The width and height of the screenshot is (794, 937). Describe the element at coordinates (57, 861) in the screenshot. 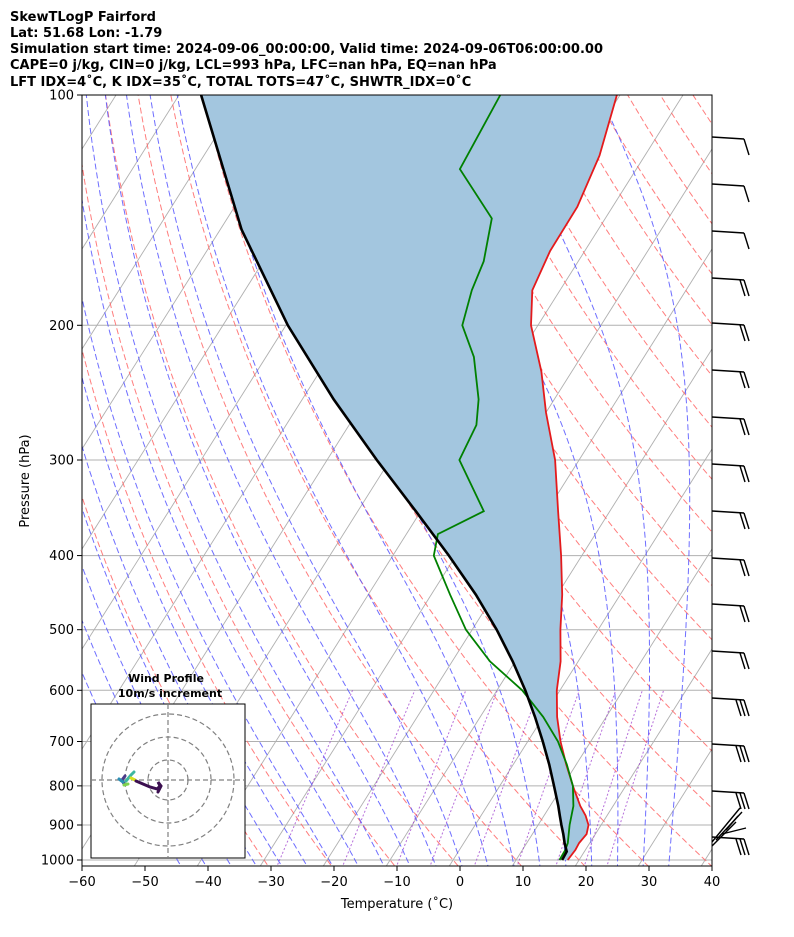

I see `y-tick-label: 1000` at that location.